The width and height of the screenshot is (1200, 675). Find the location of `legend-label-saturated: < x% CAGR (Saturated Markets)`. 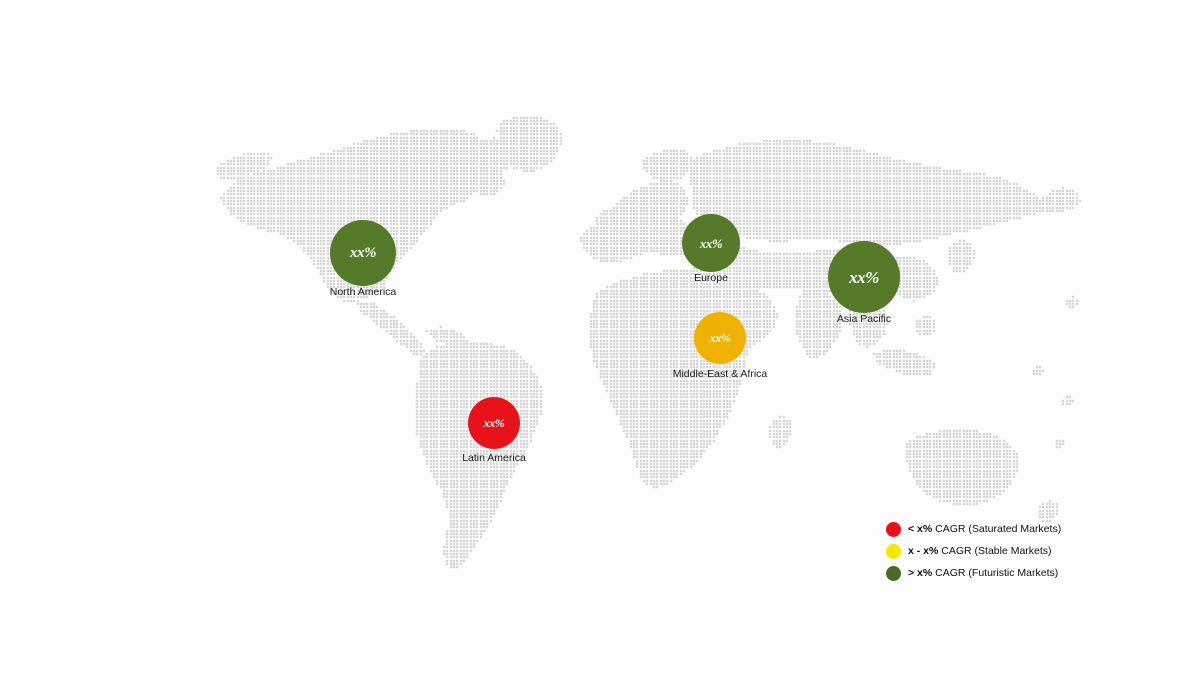

legend-label-saturated: < x% CAGR (Saturated Markets) is located at coordinates (984, 529).